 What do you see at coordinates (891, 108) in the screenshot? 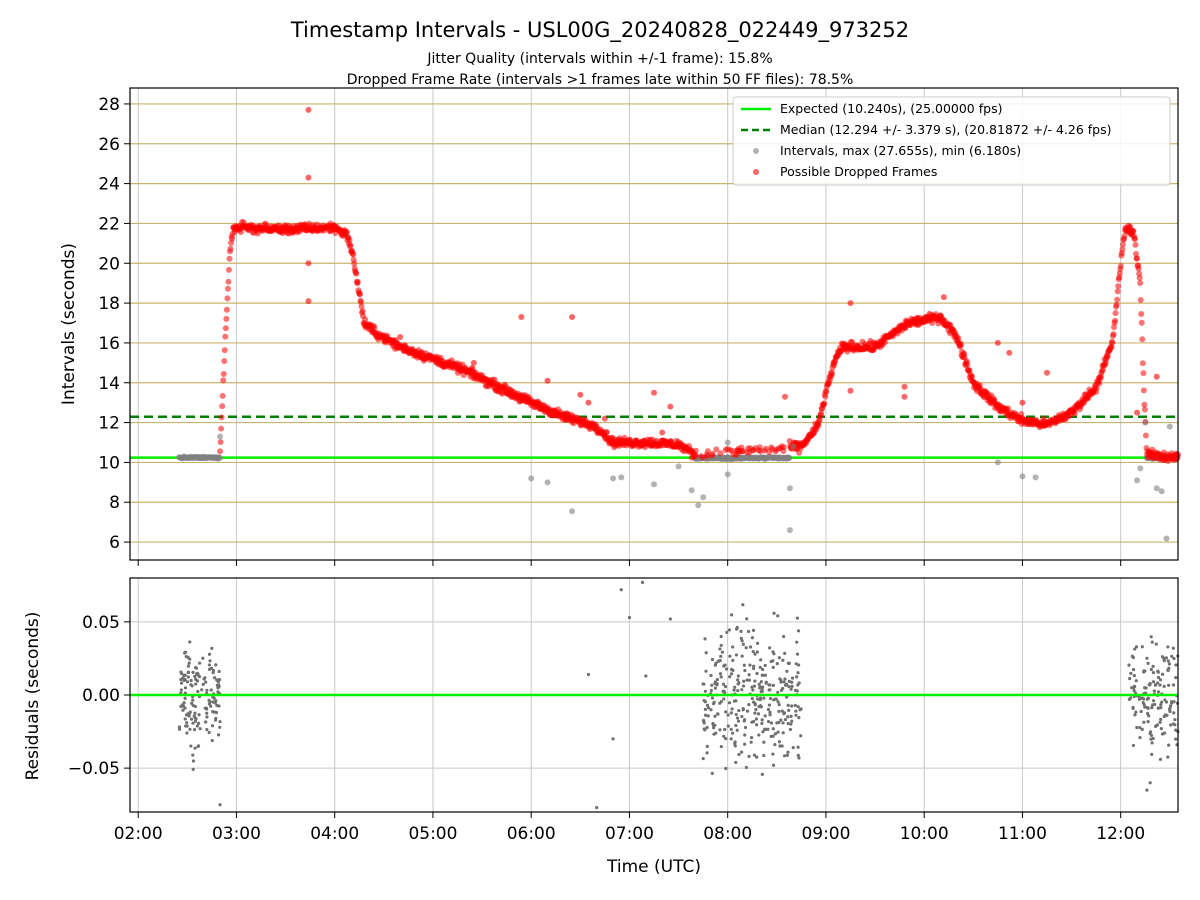
I see `legend-expected-label: Expected (10.240s), (25.00000 fps)` at bounding box center [891, 108].